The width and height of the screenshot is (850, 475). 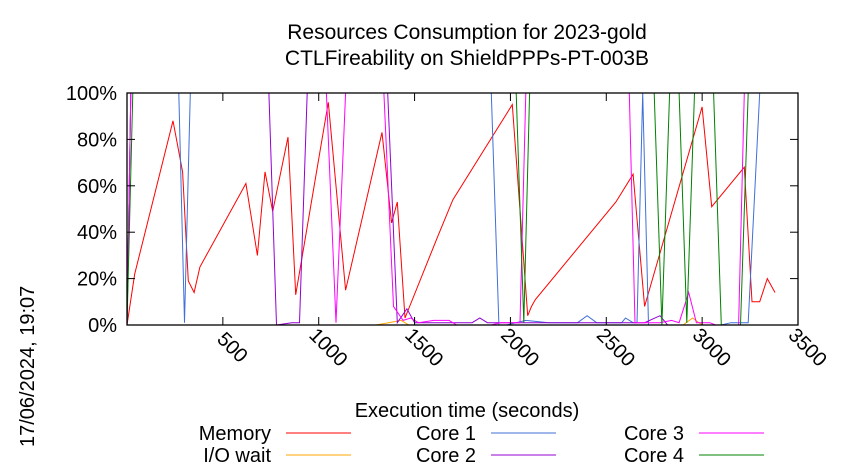 What do you see at coordinates (232, 347) in the screenshot?
I see `x-tick-label: 500` at bounding box center [232, 347].